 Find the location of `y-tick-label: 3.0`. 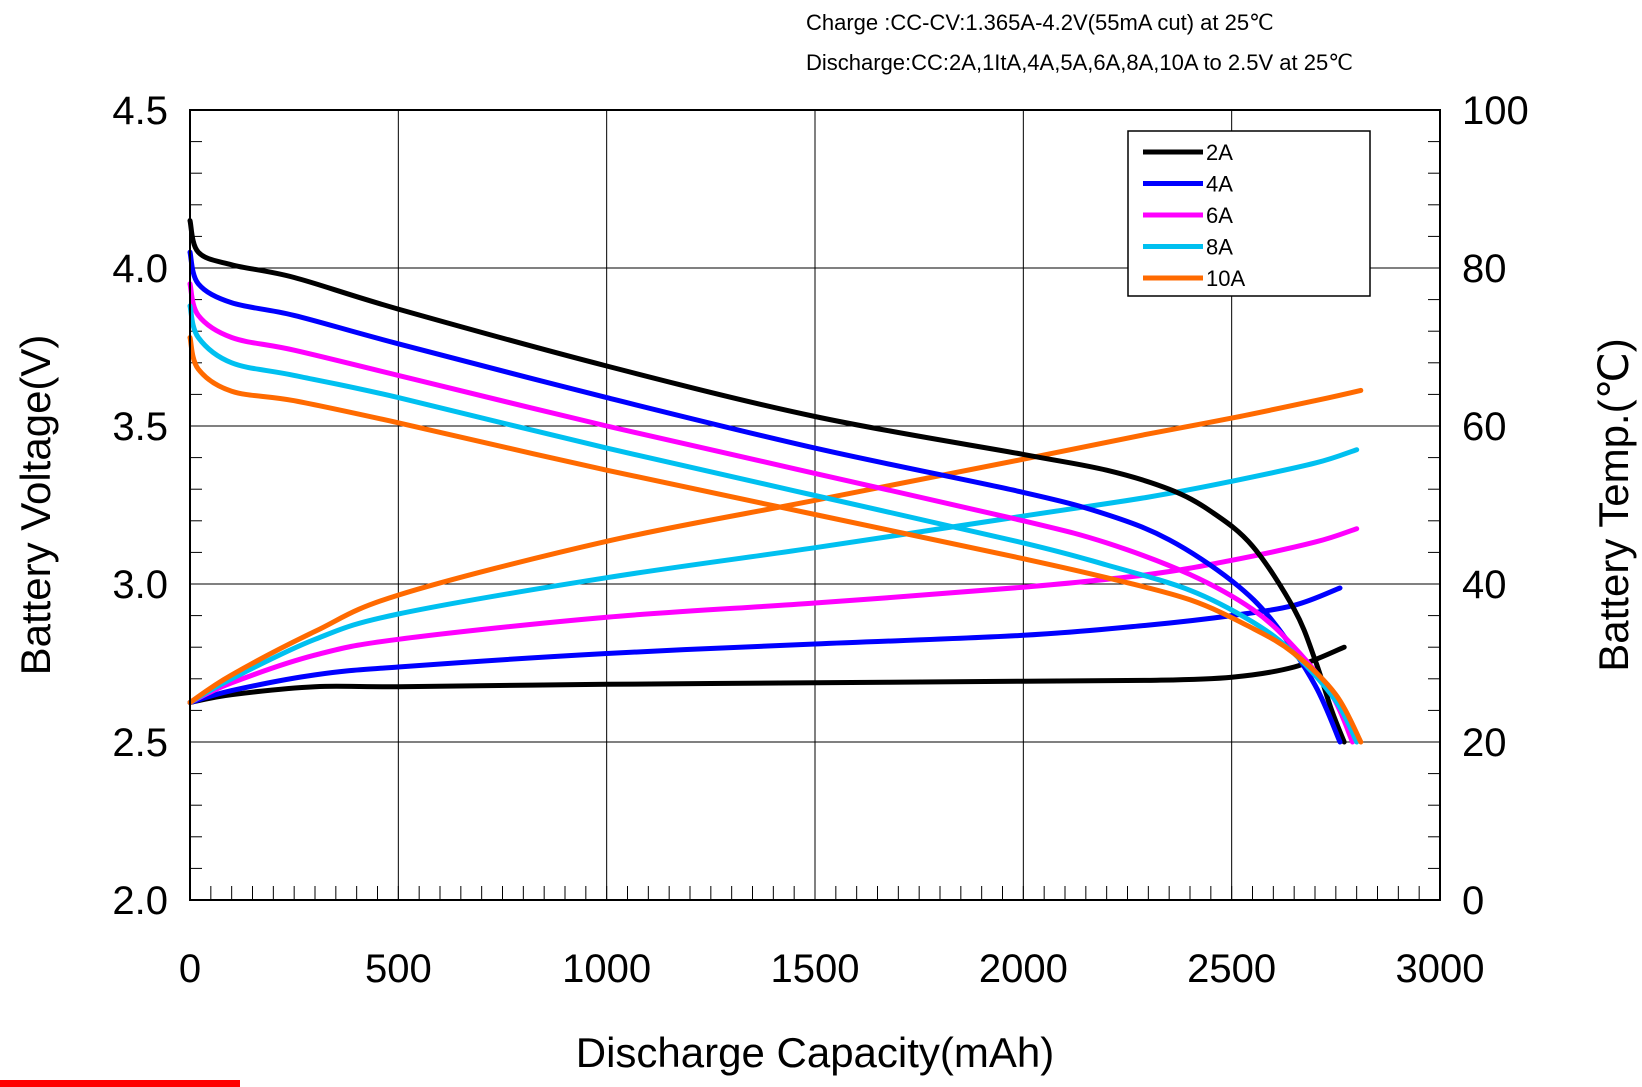

y-tick-label: 3.0 is located at coordinates (140, 585).